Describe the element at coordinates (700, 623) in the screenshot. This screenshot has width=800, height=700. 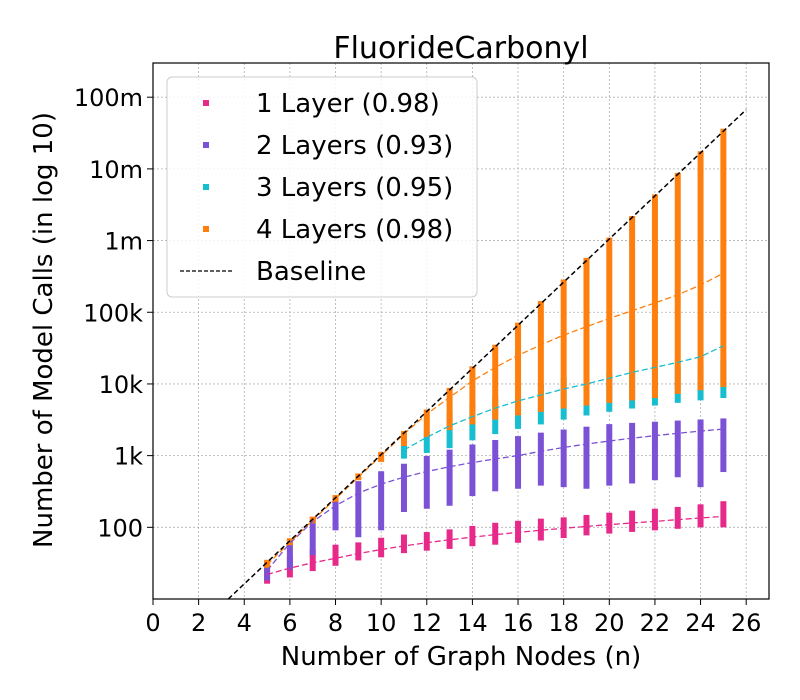
I see `x-tick-label: 24` at that location.